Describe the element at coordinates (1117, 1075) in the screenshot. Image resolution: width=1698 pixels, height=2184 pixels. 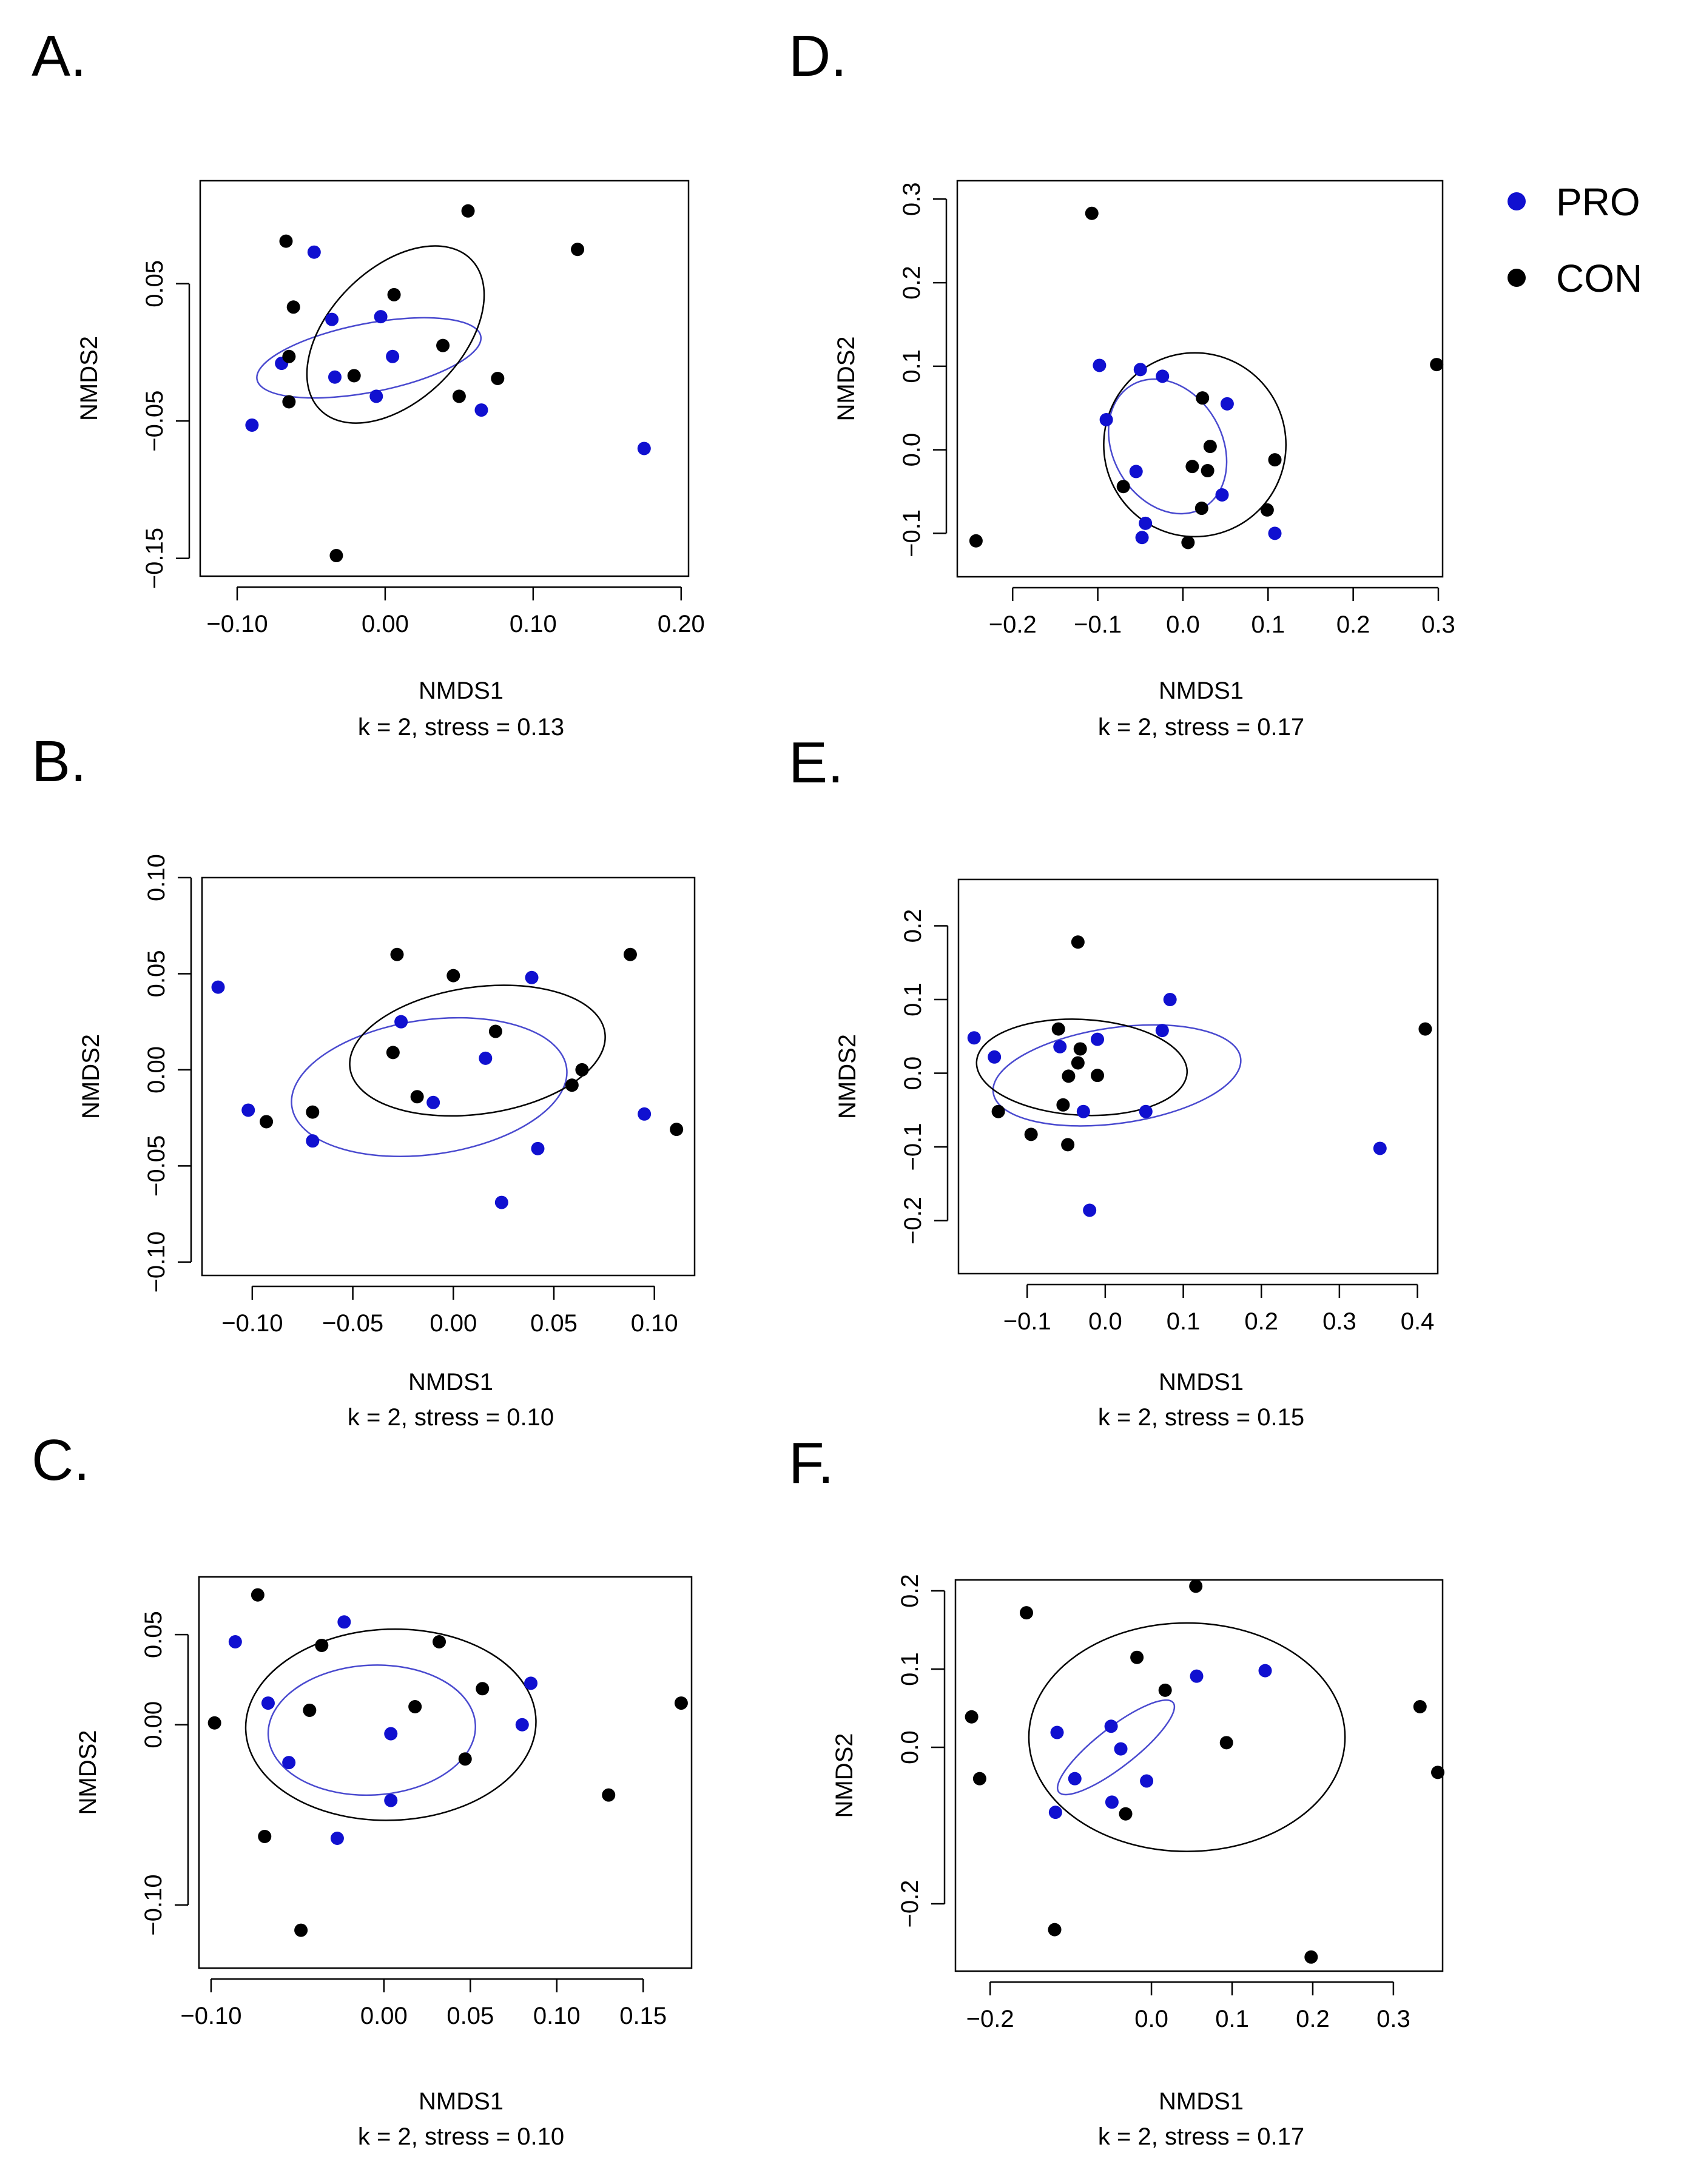
I see `ellipse-pro` at that location.